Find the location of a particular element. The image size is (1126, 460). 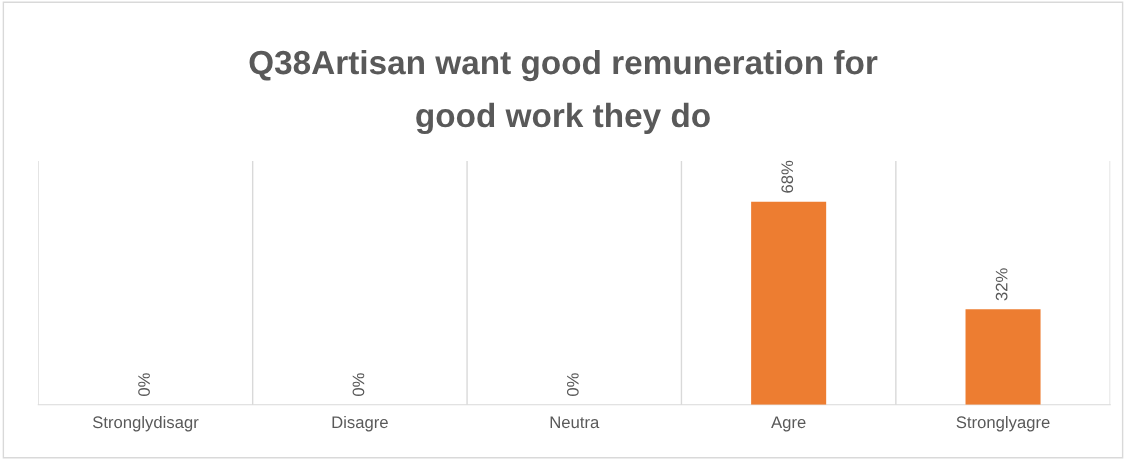

x-tick-label: Neutra is located at coordinates (575, 422).